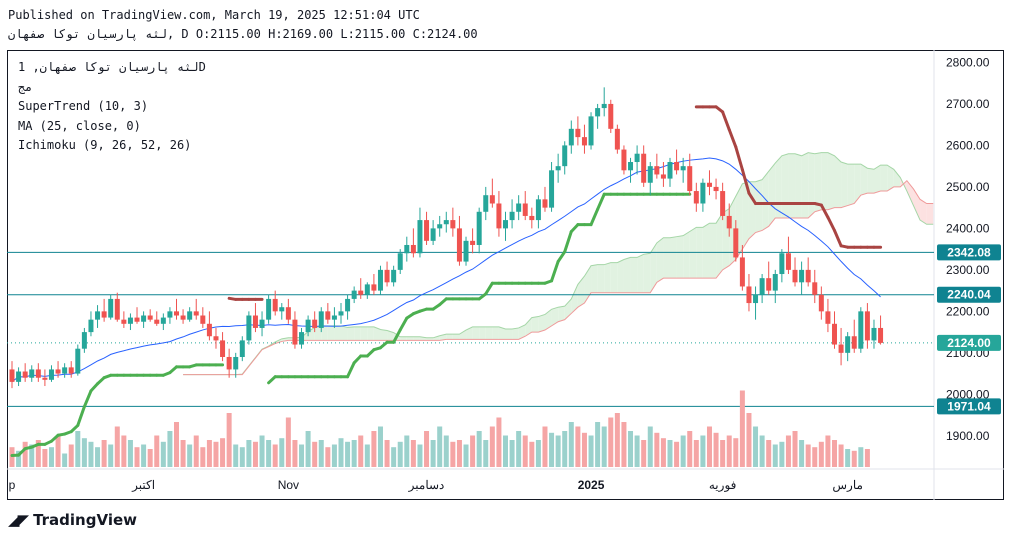  What do you see at coordinates (79, 125) in the screenshot?
I see `legend-ma: MA (25, close, 0)` at bounding box center [79, 125].